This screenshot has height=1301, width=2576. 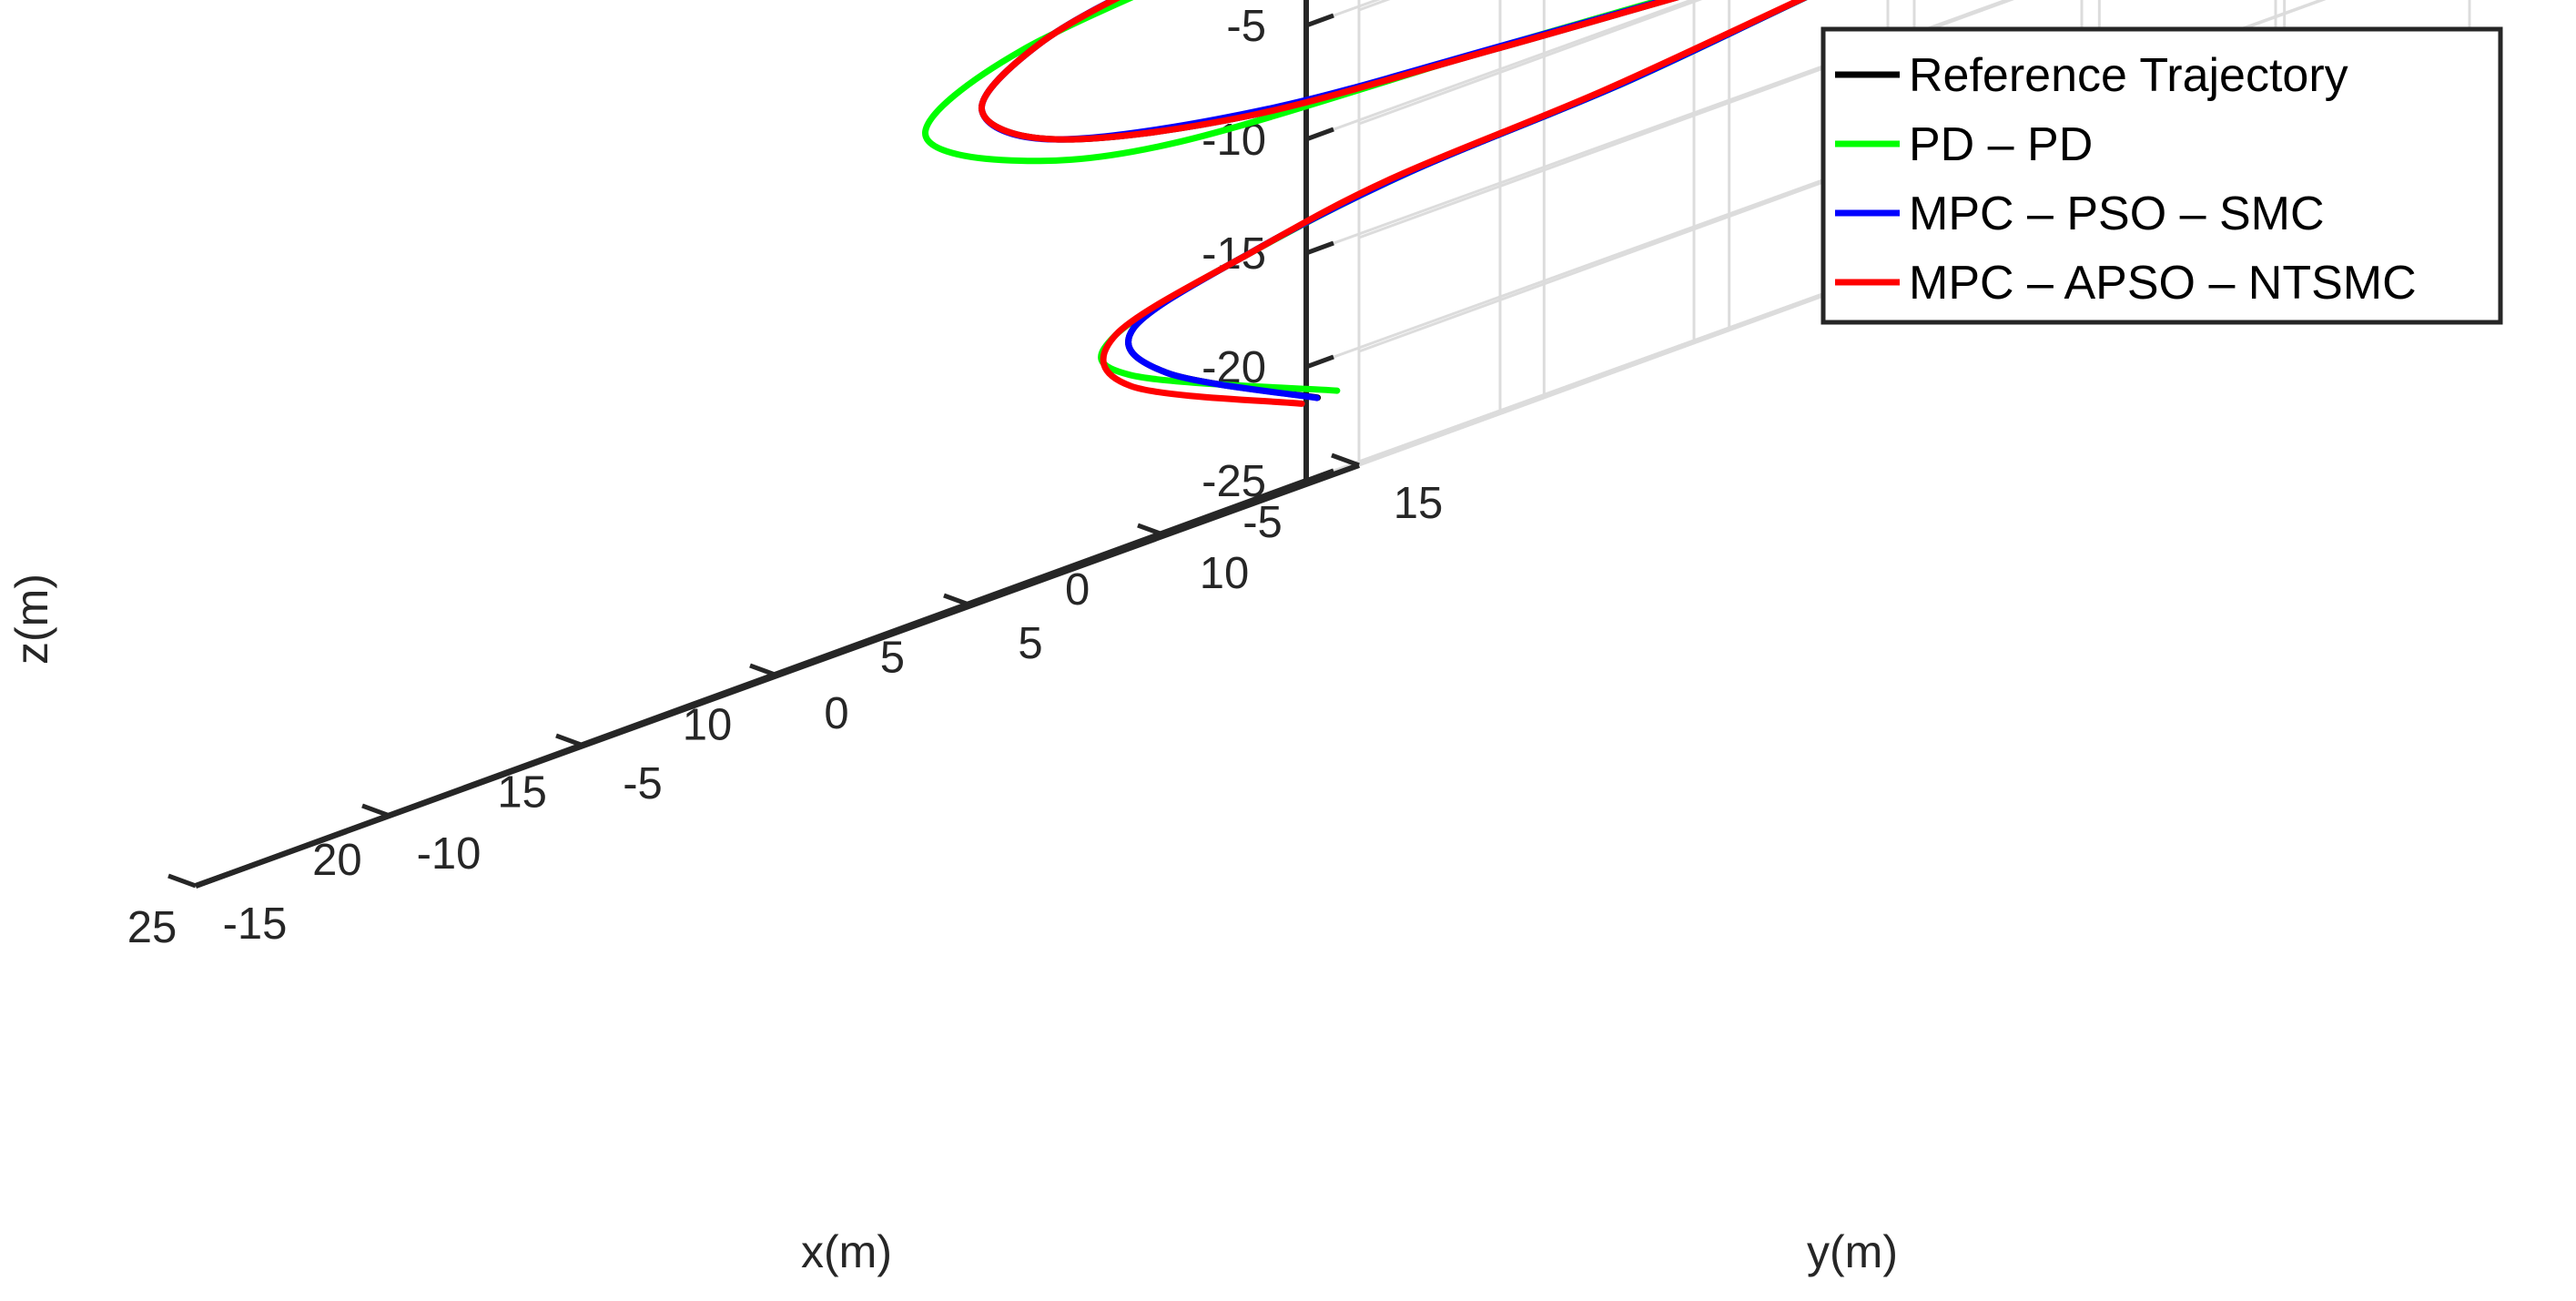 I want to click on x-tick-label: -5, so click(x=1262, y=522).